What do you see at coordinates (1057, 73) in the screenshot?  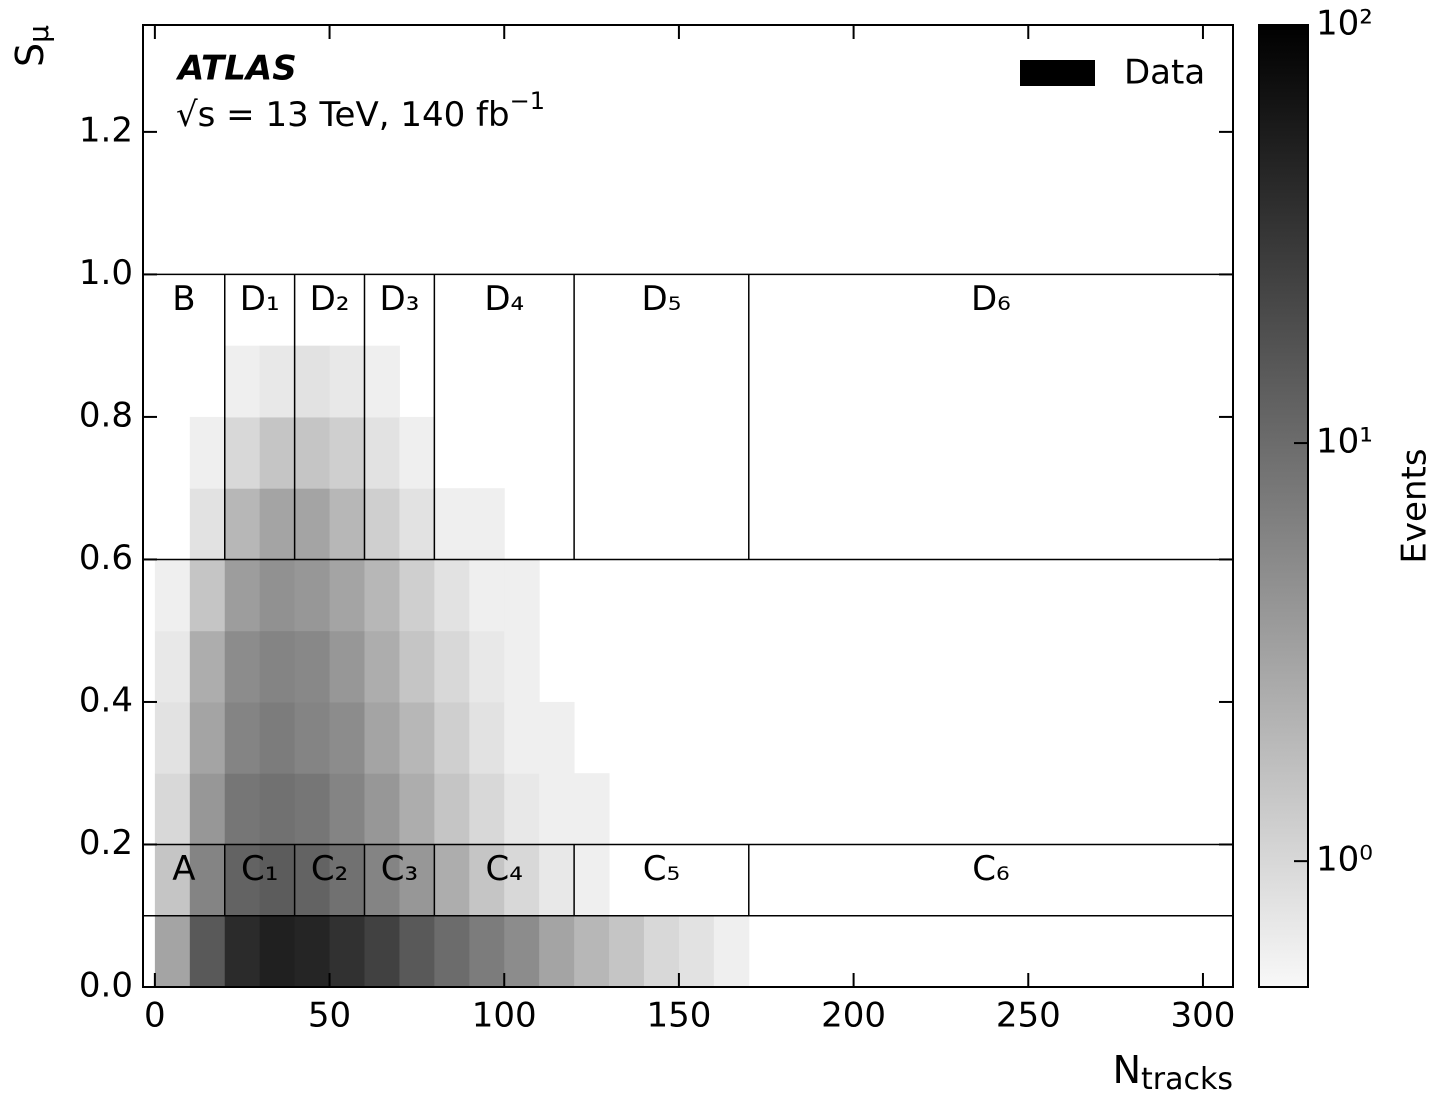 I see `legend-swatch` at bounding box center [1057, 73].